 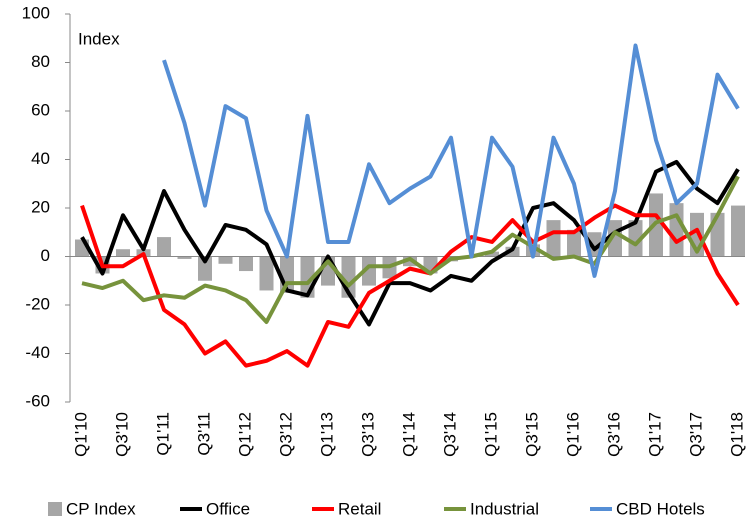 What do you see at coordinates (531, 434) in the screenshot?
I see `x-tick-label: Q3'15` at bounding box center [531, 434].